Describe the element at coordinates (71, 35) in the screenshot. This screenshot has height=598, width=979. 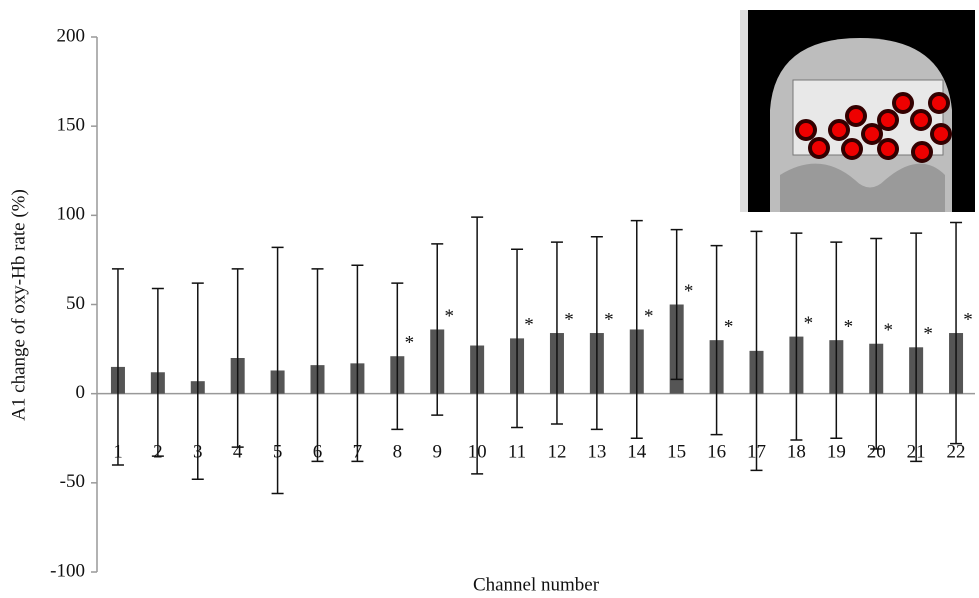
I see `y-tick-label: 200` at that location.